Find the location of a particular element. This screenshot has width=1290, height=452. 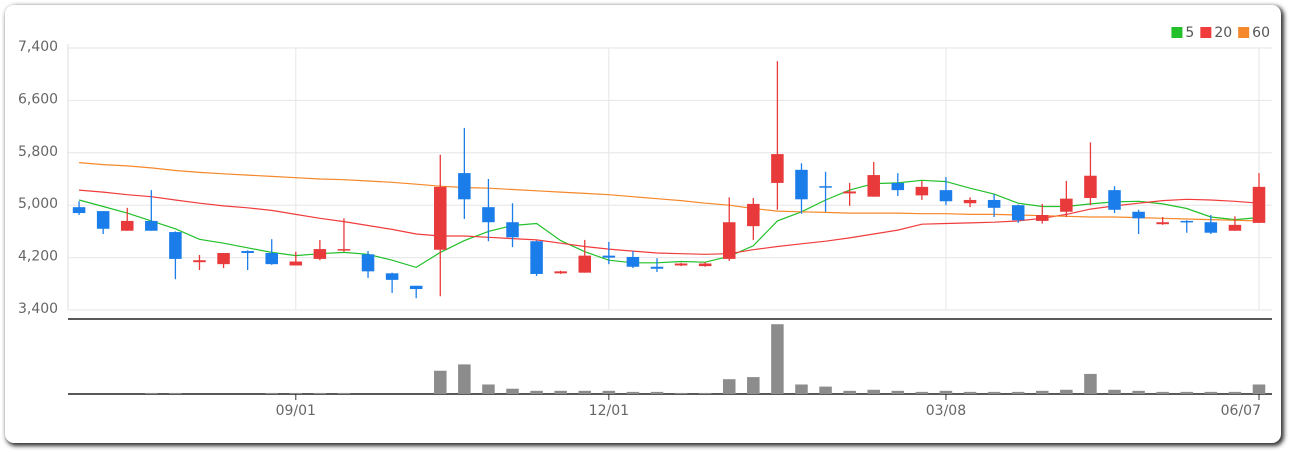

y-tick-label: 7,400 is located at coordinates (38, 47).